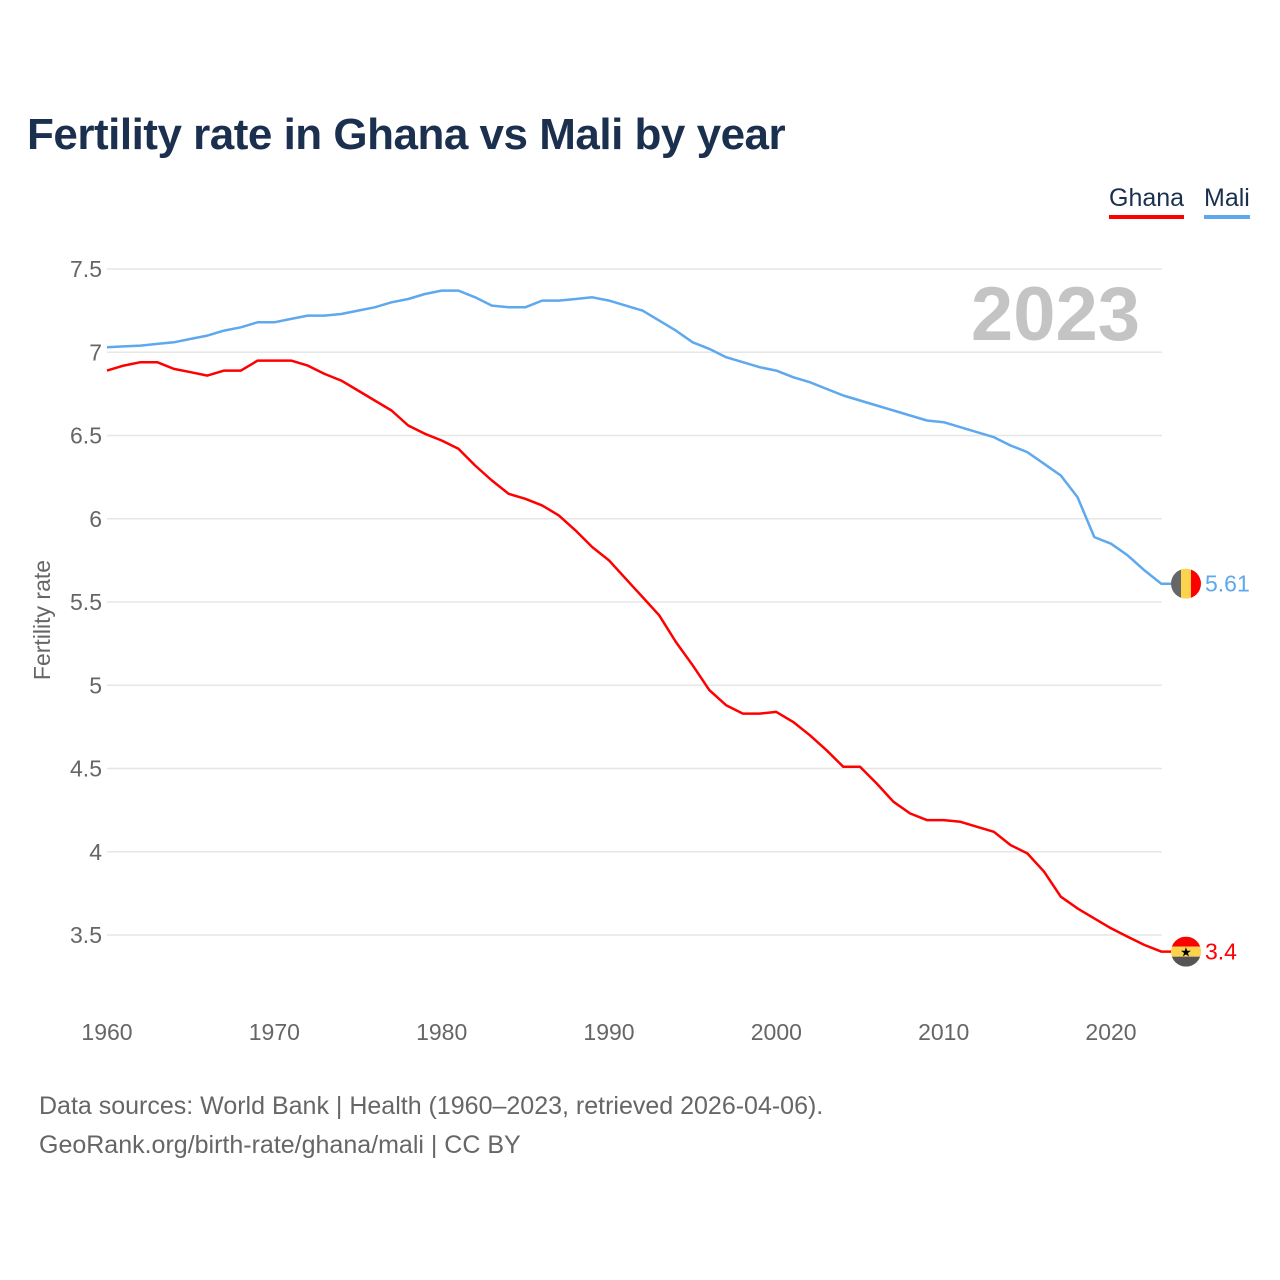  Describe the element at coordinates (86, 935) in the screenshot. I see `y-tick-label: 3.5` at that location.